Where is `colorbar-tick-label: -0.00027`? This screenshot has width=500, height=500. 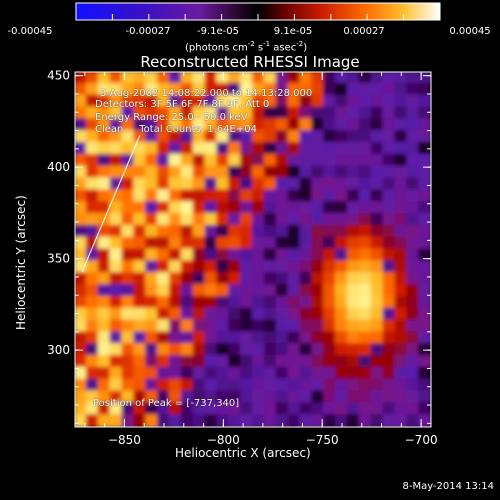
colorbar-tick-label: -0.00027 is located at coordinates (148, 31).